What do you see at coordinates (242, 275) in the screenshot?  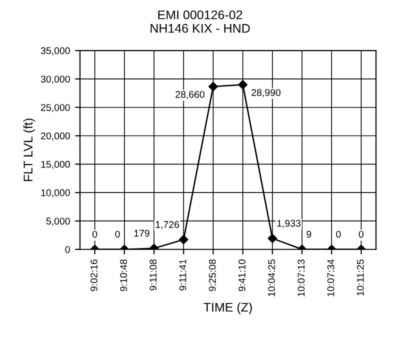 I see `x-tick-label: 9:41:10` at bounding box center [242, 275].